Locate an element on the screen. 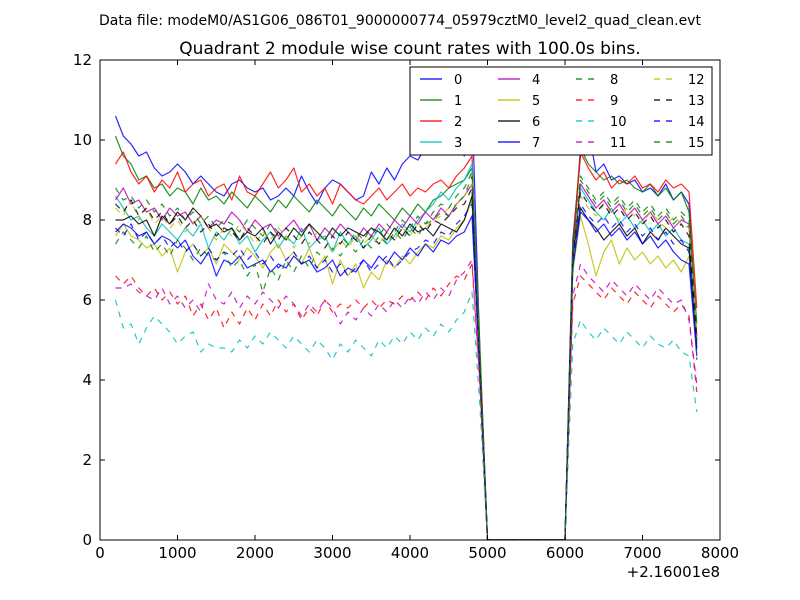 This screenshot has width=800, height=600. x-tick-label: 3000 is located at coordinates (332, 553).